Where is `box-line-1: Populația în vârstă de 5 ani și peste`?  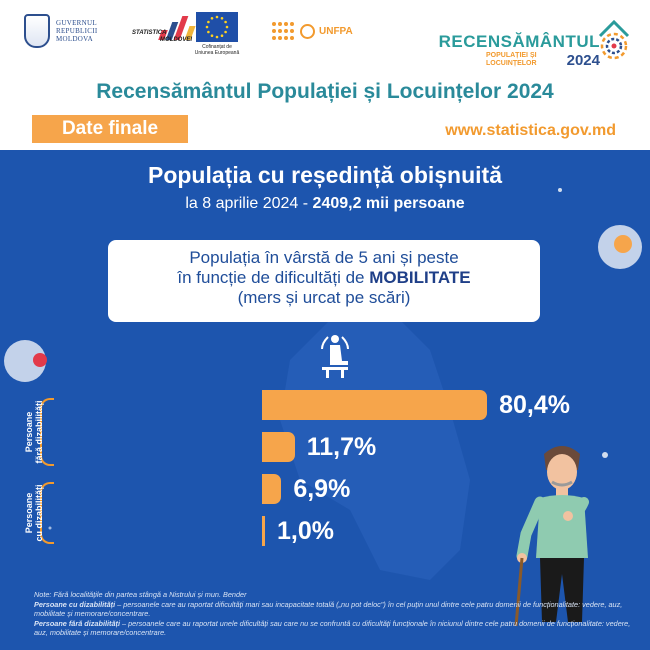
box-line-1: Populația în vârstă de 5 ani și peste is located at coordinates (324, 257).